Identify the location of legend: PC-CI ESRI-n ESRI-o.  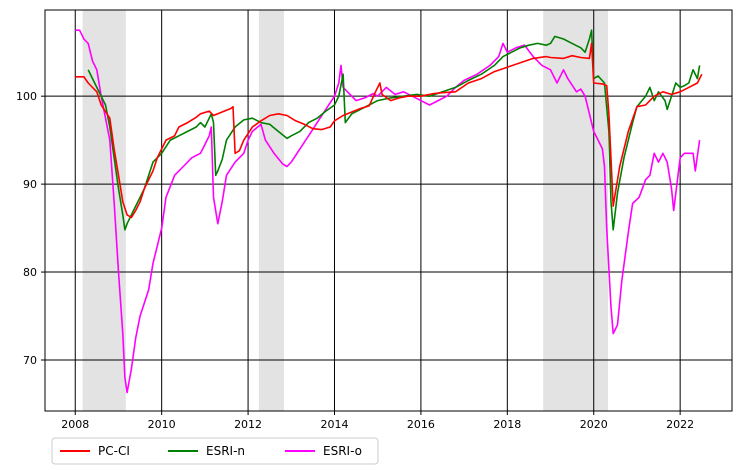
(215, 451).